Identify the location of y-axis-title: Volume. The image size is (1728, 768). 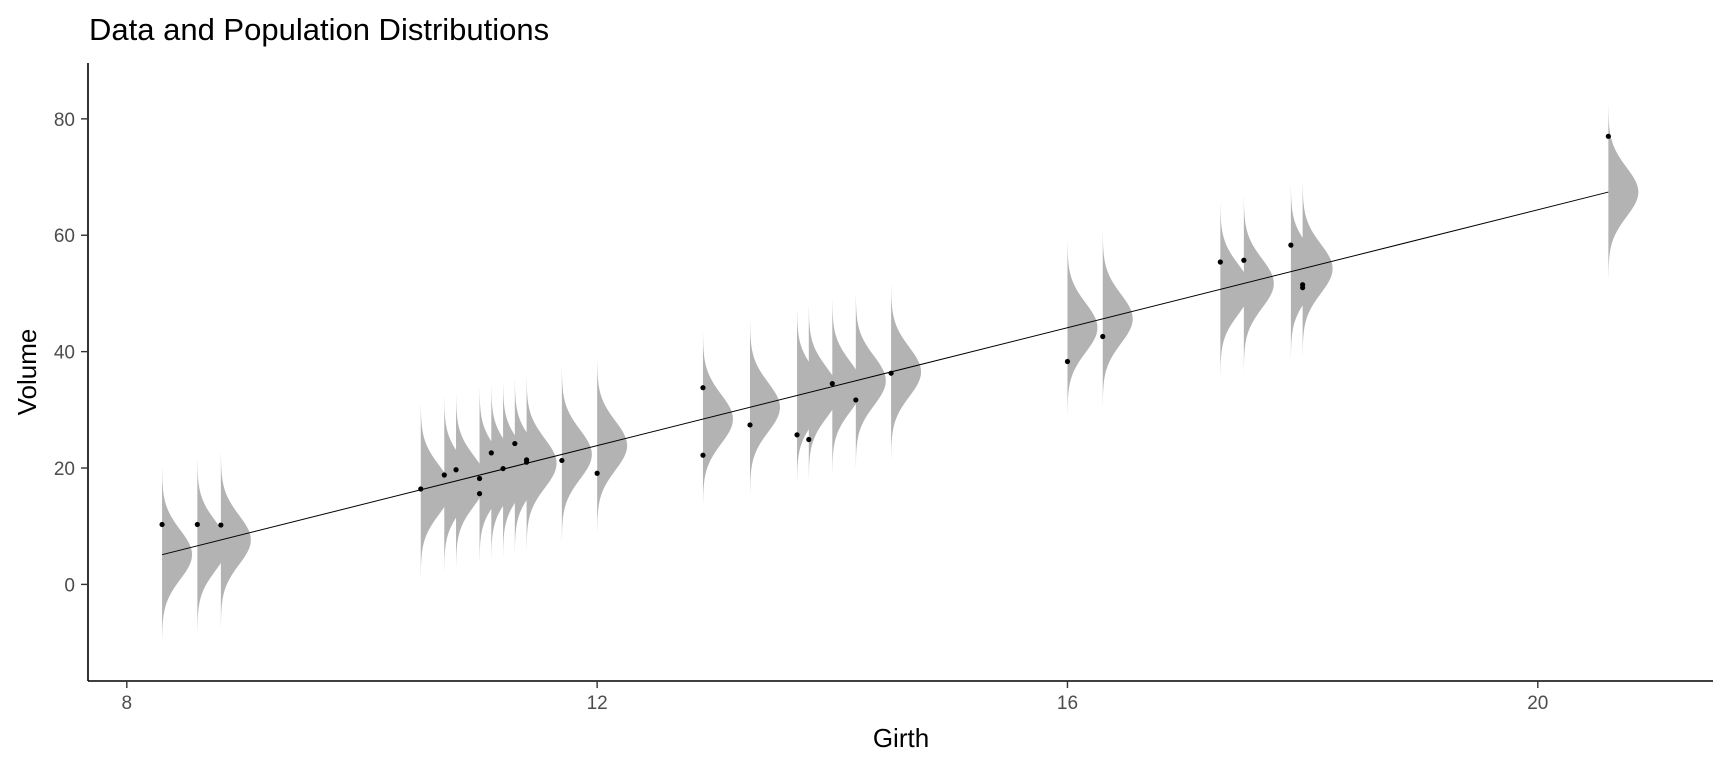
(27, 372).